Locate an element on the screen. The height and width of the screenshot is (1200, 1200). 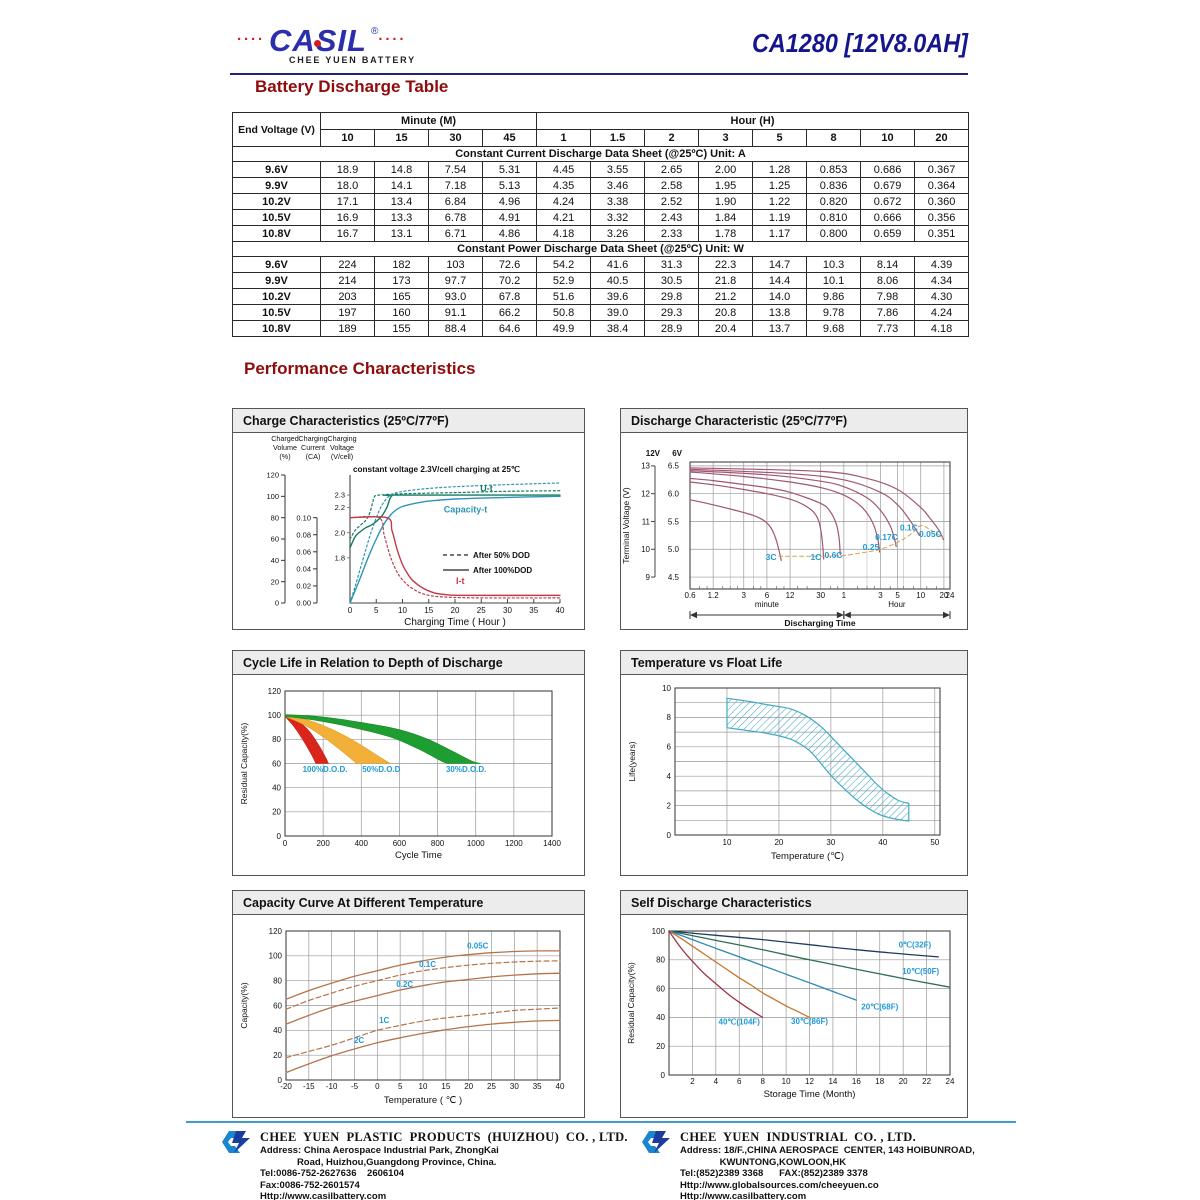
annotations: 100%D.O.D. 50%D.O.D 30%D.O.D. is located at coordinates (395, 769).